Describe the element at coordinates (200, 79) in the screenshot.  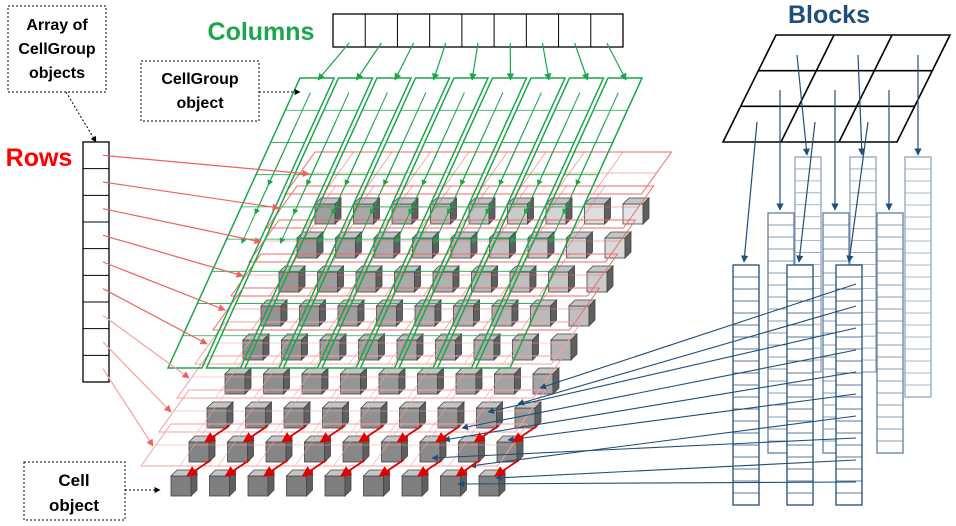
I see `cellgroup-label-line1: CellGroup` at that location.